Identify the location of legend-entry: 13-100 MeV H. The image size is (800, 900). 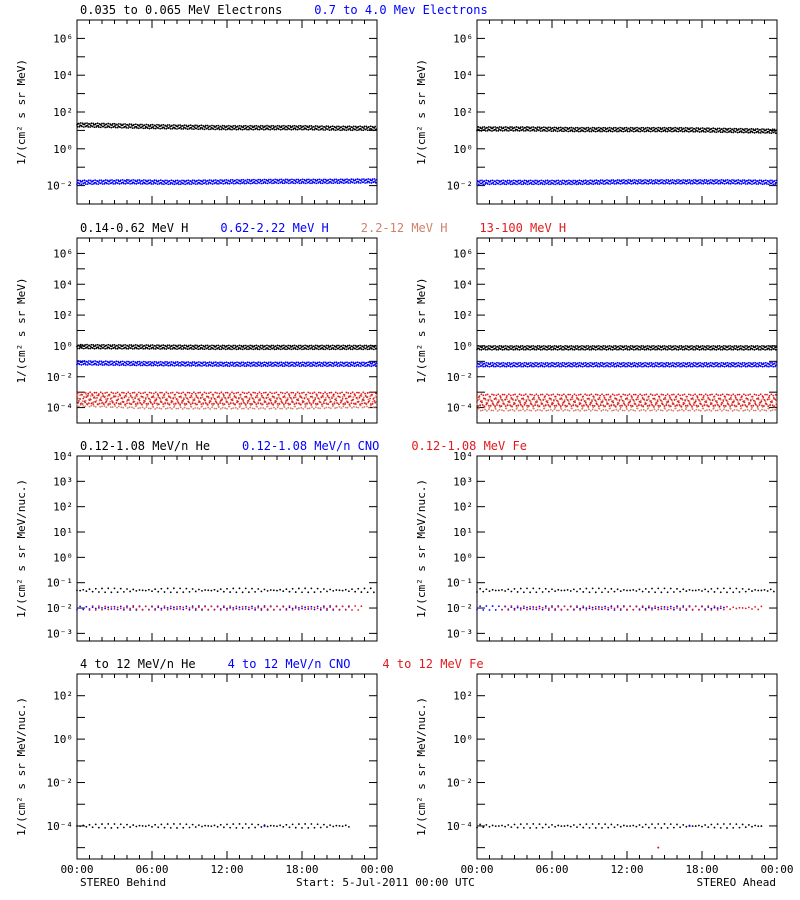
(522, 228).